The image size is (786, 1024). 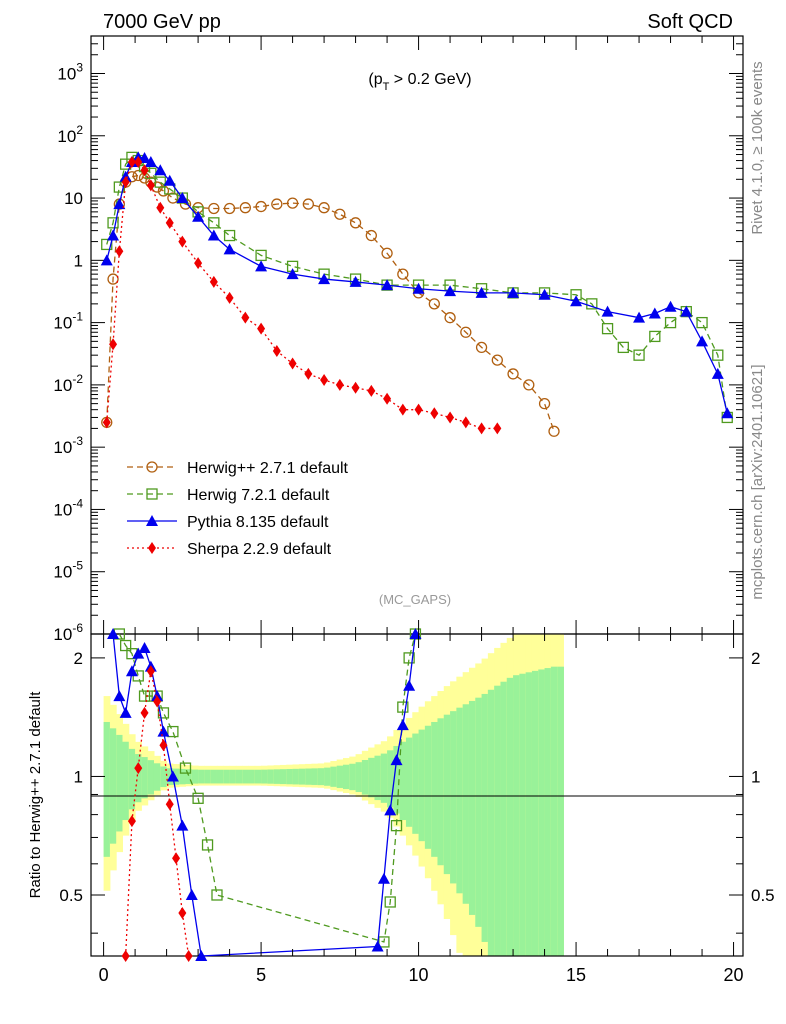 What do you see at coordinates (68, 507) in the screenshot?
I see `y-tick-label: 10⁻⁴` at bounding box center [68, 507].